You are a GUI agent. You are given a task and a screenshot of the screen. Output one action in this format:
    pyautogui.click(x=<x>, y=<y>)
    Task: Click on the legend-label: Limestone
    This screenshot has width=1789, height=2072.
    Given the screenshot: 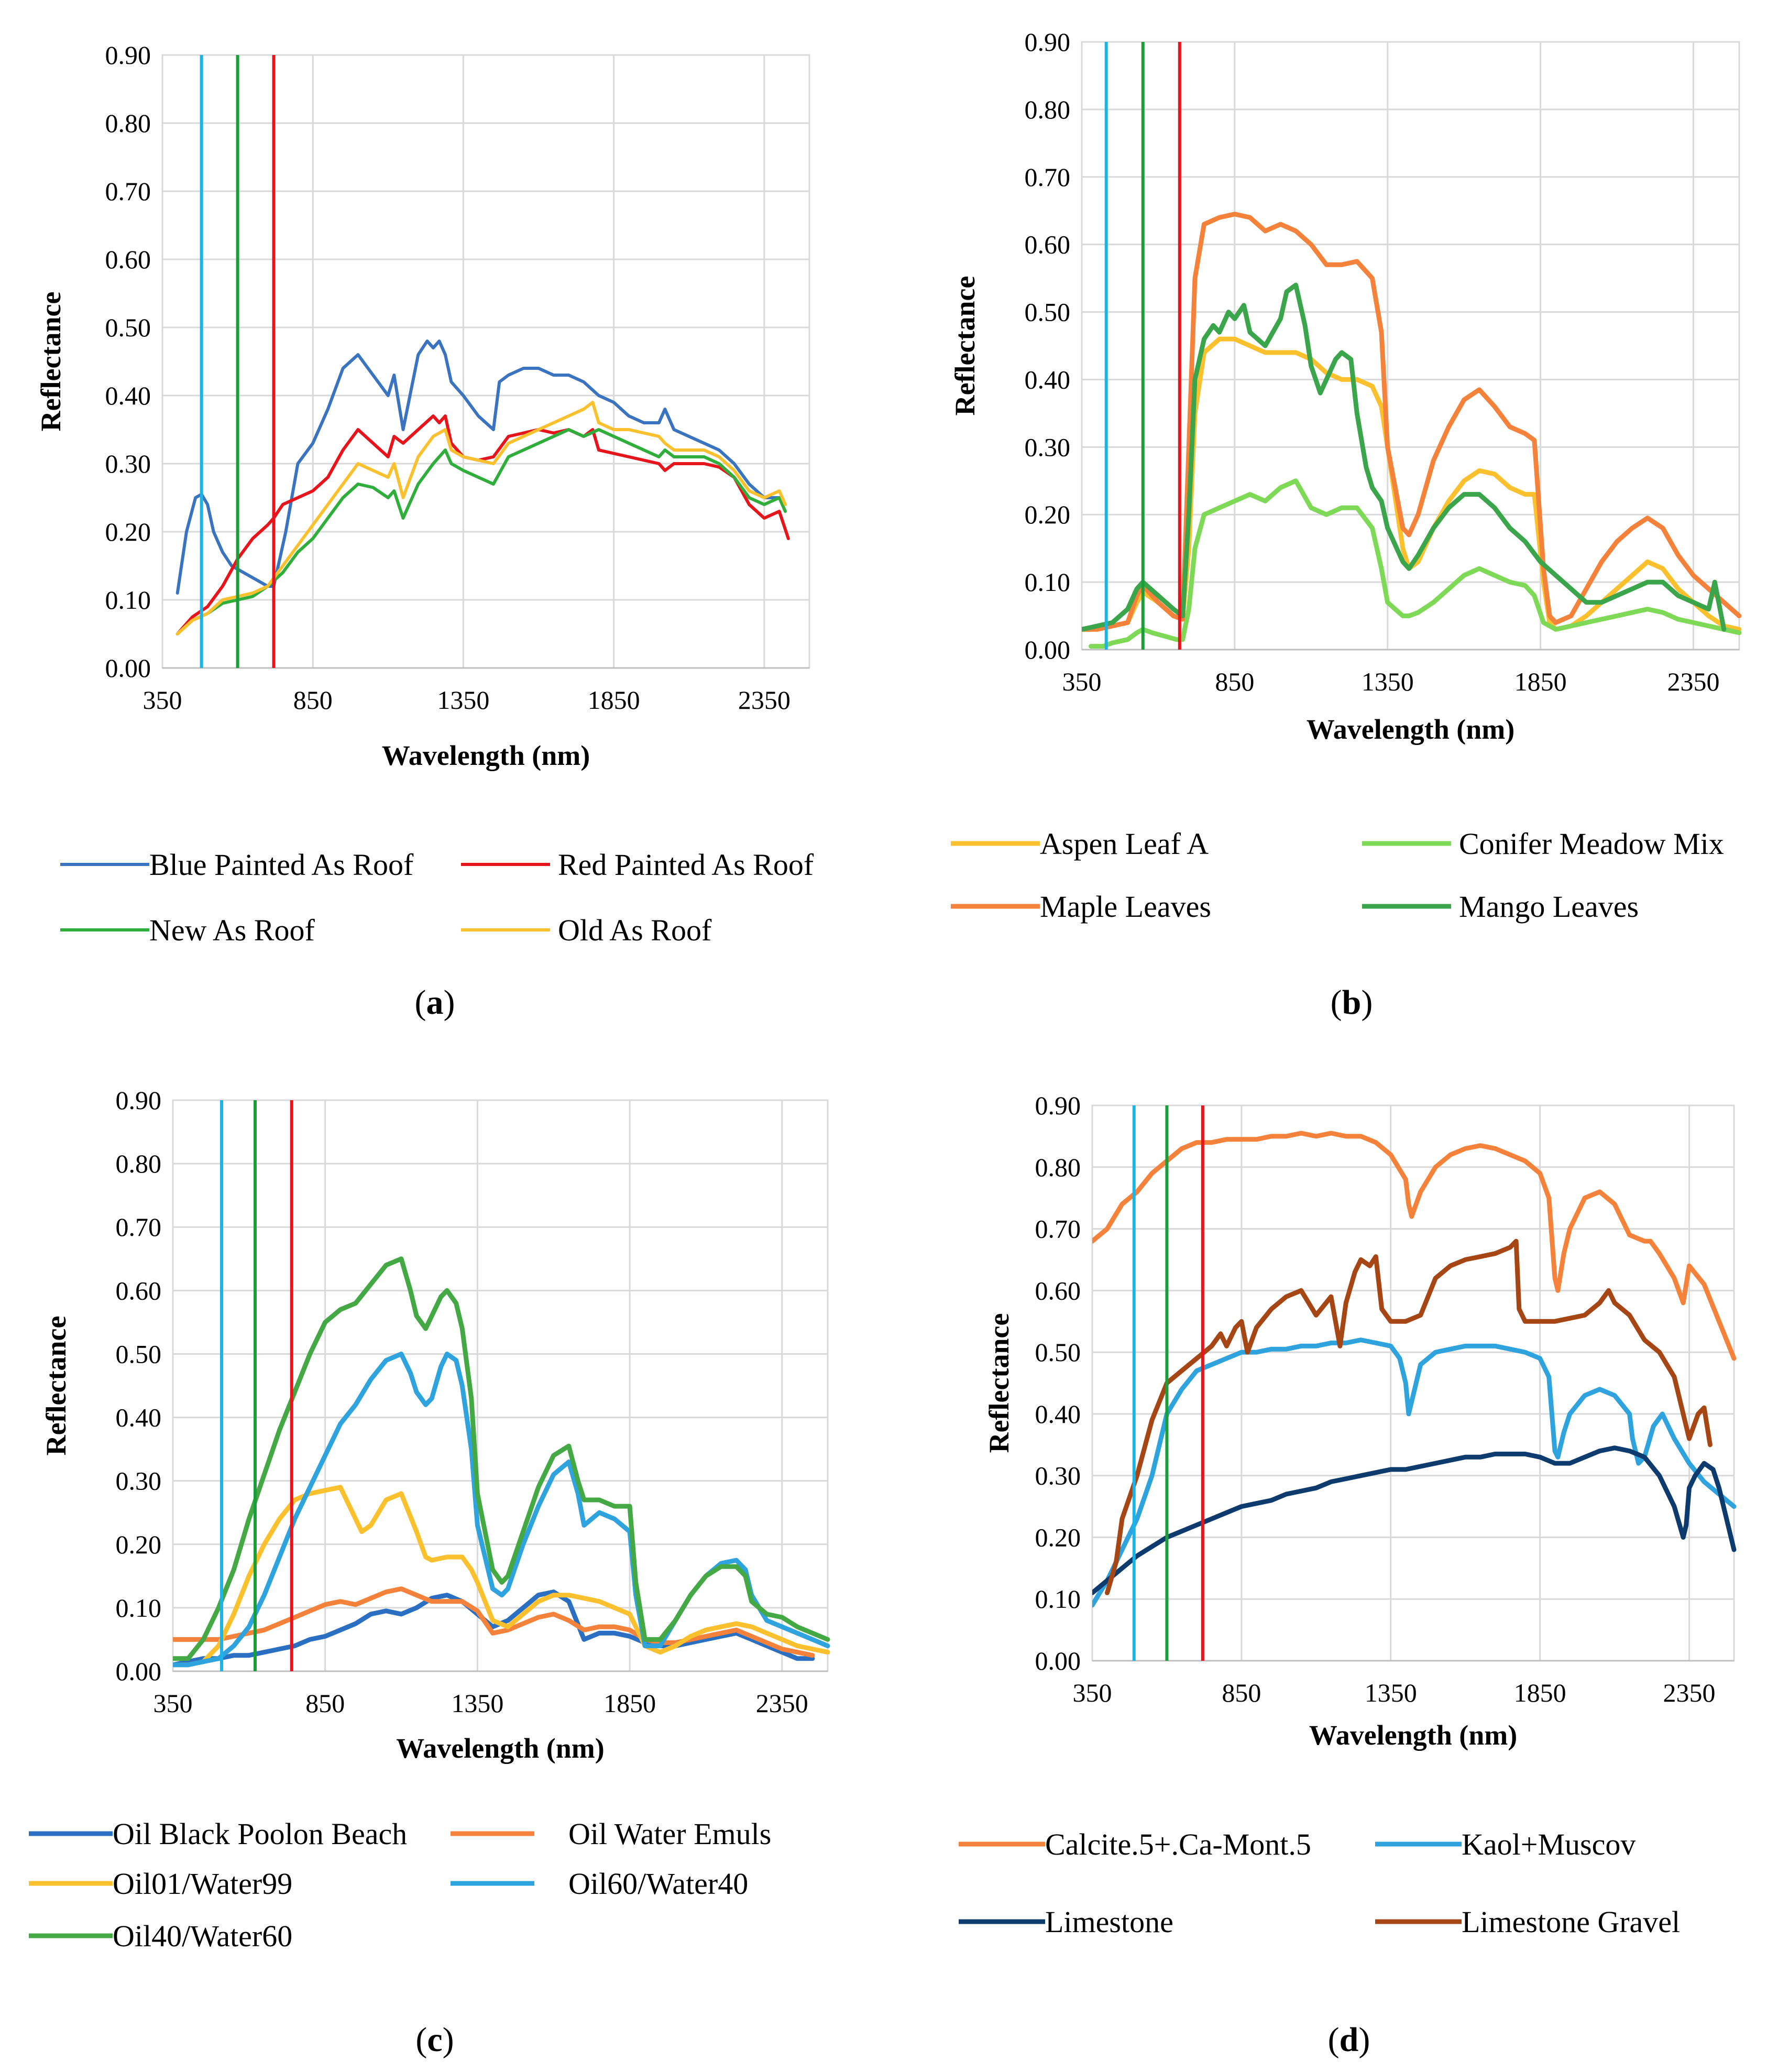 What is the action you would take?
    pyautogui.click(x=1109, y=1922)
    